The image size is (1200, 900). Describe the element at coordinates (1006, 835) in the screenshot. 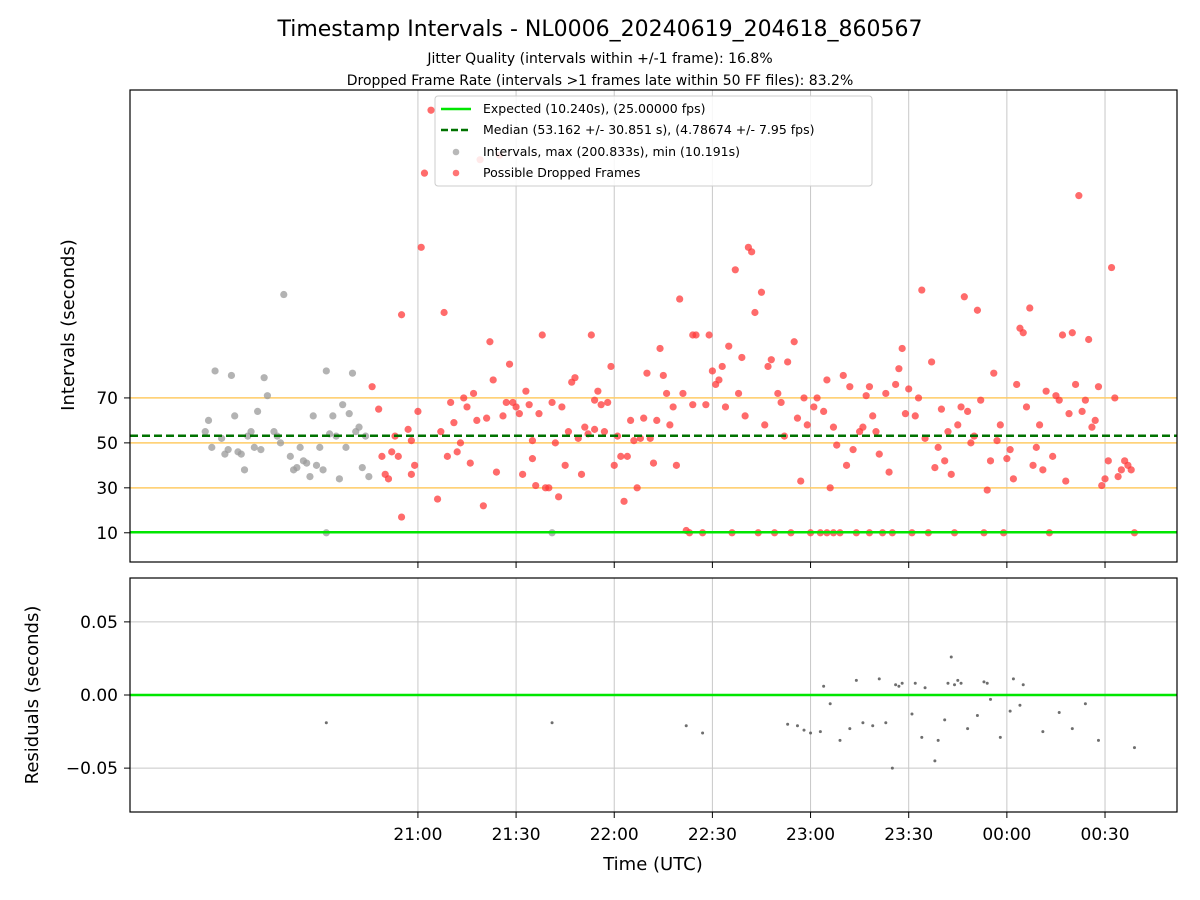

I see `x-tick-label: 00:00` at that location.